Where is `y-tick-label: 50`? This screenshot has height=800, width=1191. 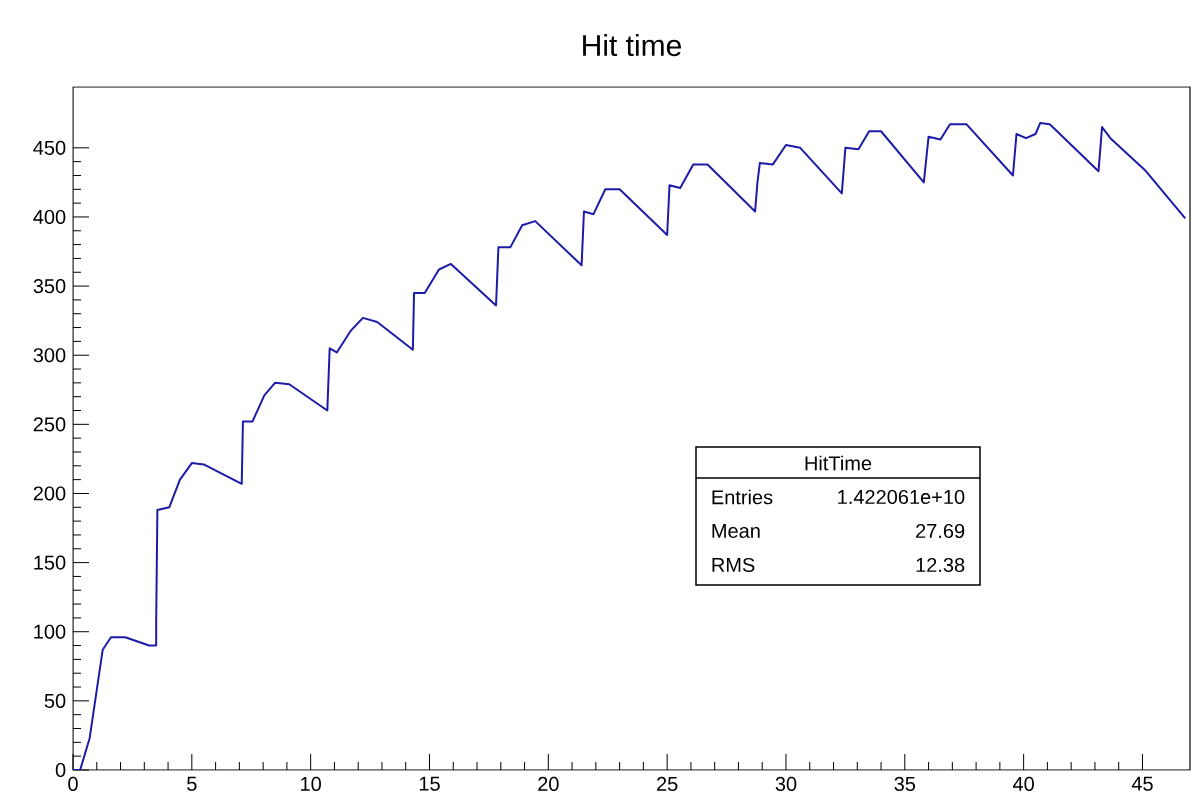 y-tick-label: 50 is located at coordinates (55, 700).